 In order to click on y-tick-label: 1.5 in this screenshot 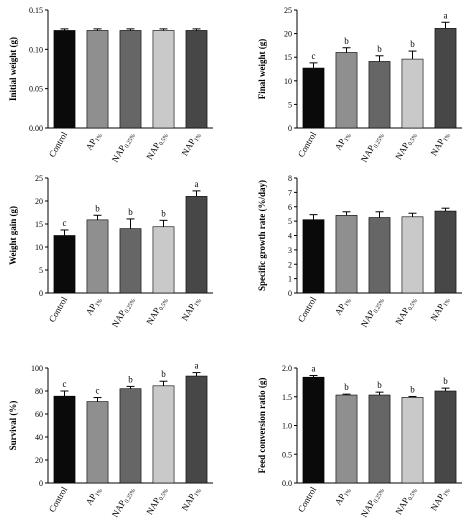, I will do `click(287, 397)`.